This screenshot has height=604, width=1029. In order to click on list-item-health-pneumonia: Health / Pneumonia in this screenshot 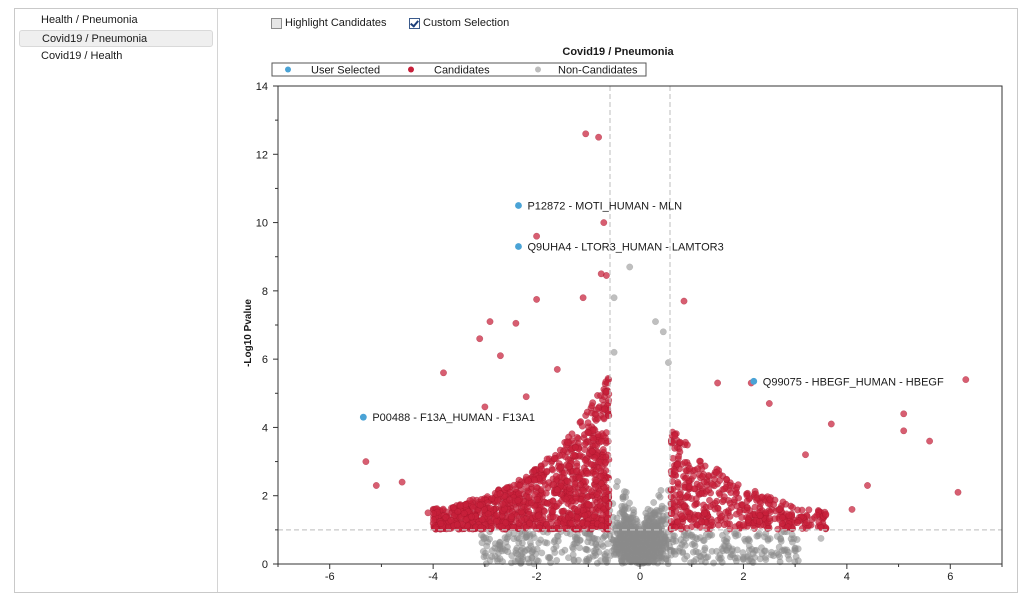, I will do `click(89, 20)`.